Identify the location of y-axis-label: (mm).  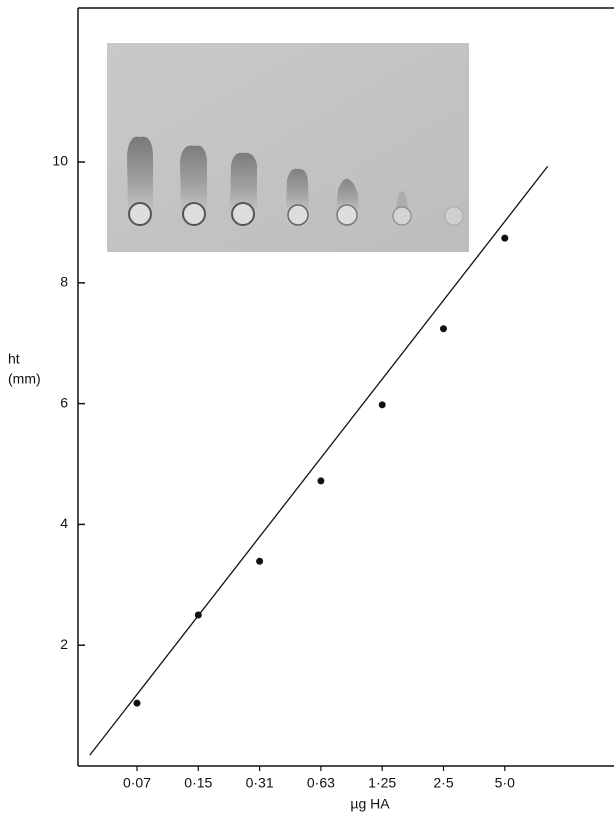
(24, 379).